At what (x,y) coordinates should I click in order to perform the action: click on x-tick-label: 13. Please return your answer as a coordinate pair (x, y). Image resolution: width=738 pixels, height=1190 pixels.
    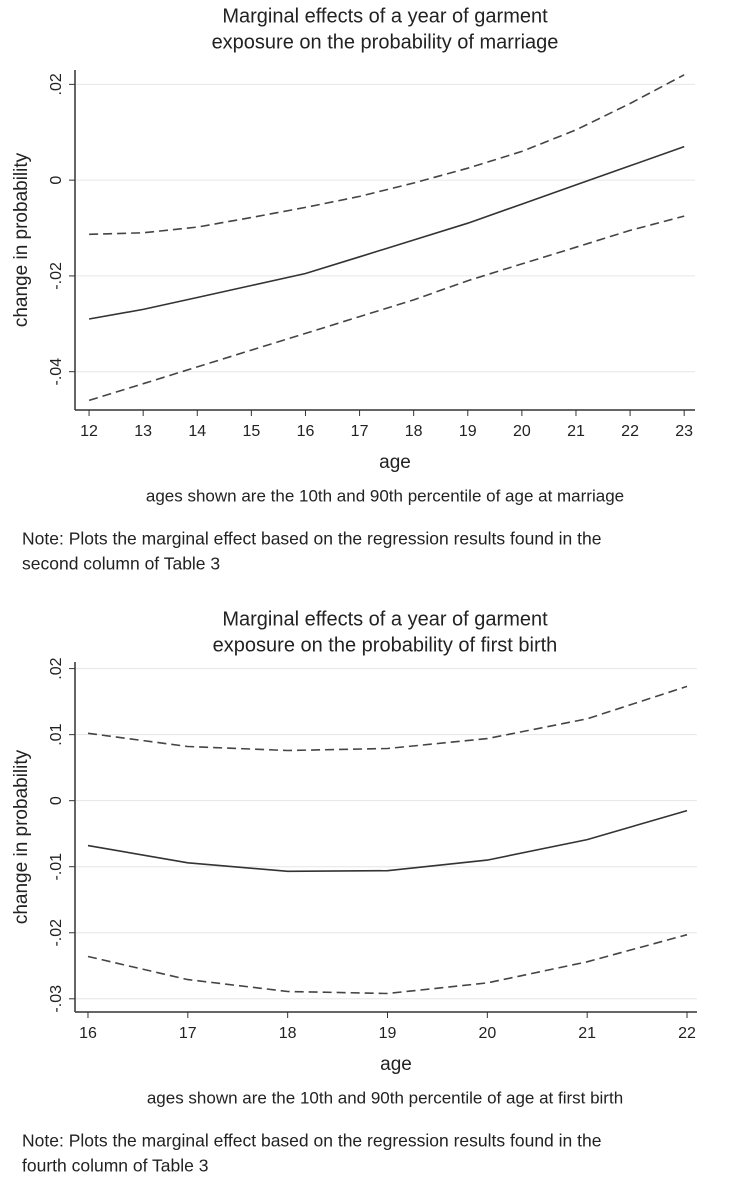
    Looking at the image, I should click on (143, 431).